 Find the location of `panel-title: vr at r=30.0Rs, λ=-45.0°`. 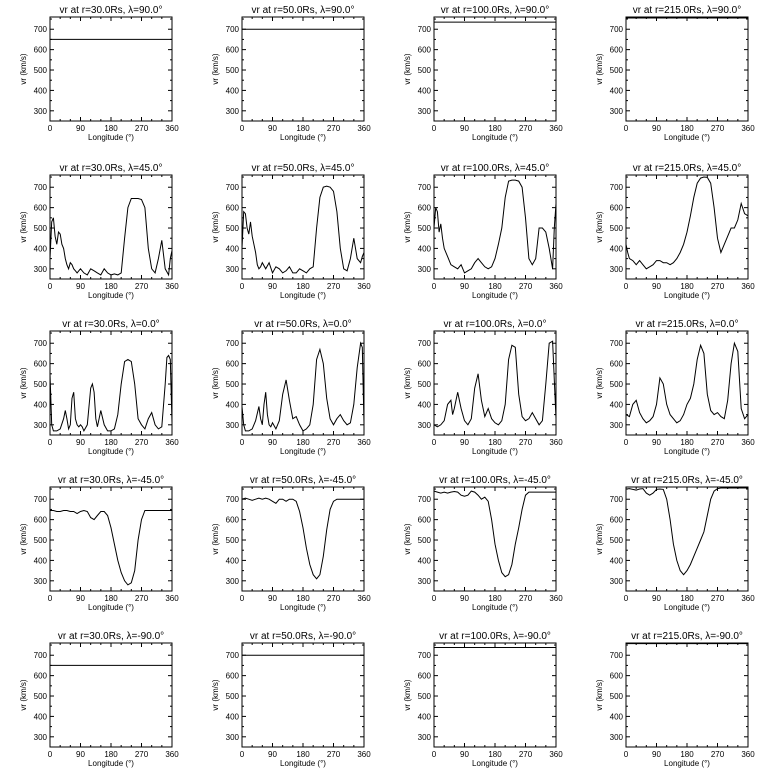

panel-title: vr at r=30.0Rs, λ=-45.0° is located at coordinates (111, 480).